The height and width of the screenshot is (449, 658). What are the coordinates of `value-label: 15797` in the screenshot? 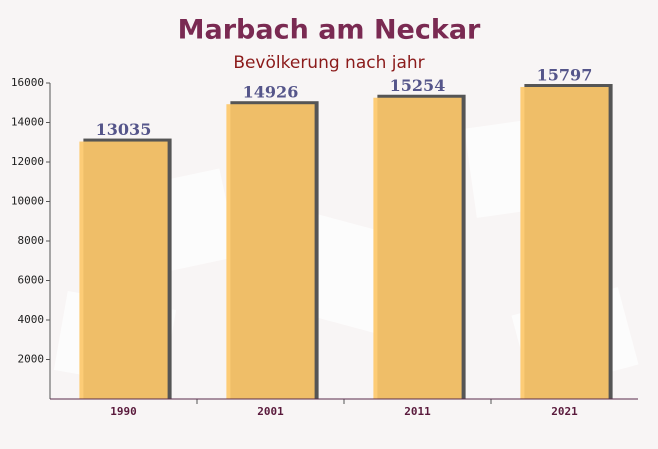 It's located at (565, 75).